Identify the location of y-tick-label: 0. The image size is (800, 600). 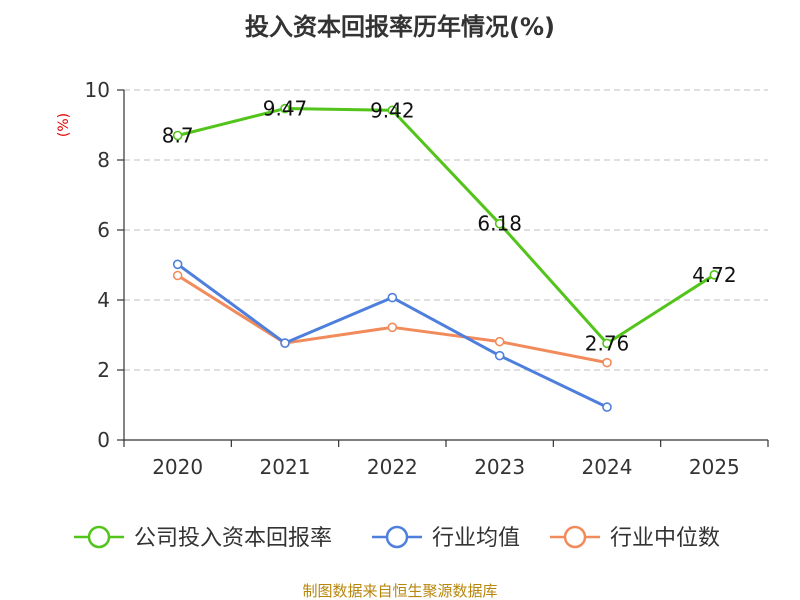
(103, 440).